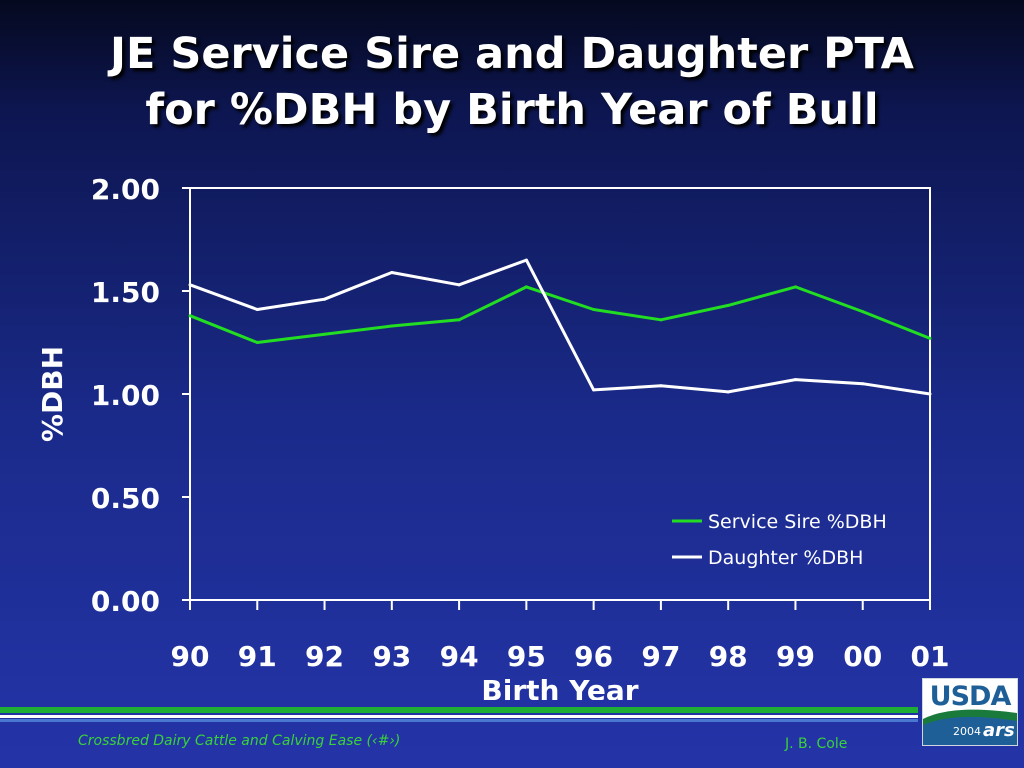 This screenshot has height=768, width=1024. I want to click on x-tick-label: 96, so click(593, 656).